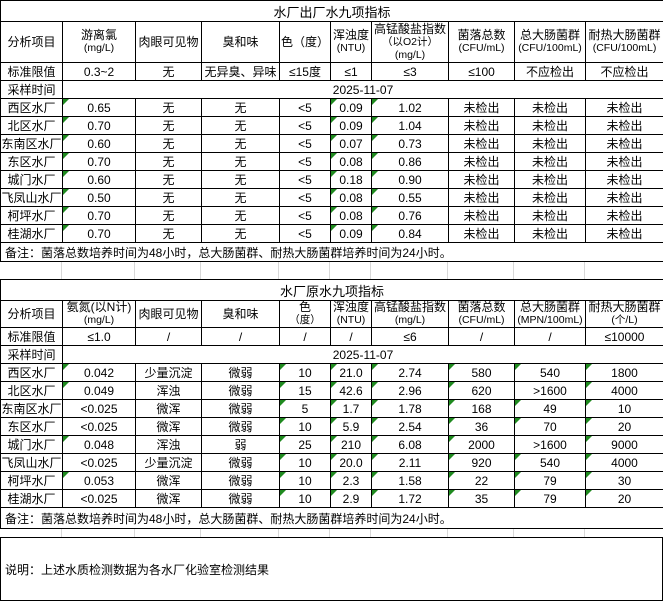 The image size is (663, 601). I want to click on column-header-analysis-item: 分析项目, so click(32, 42).